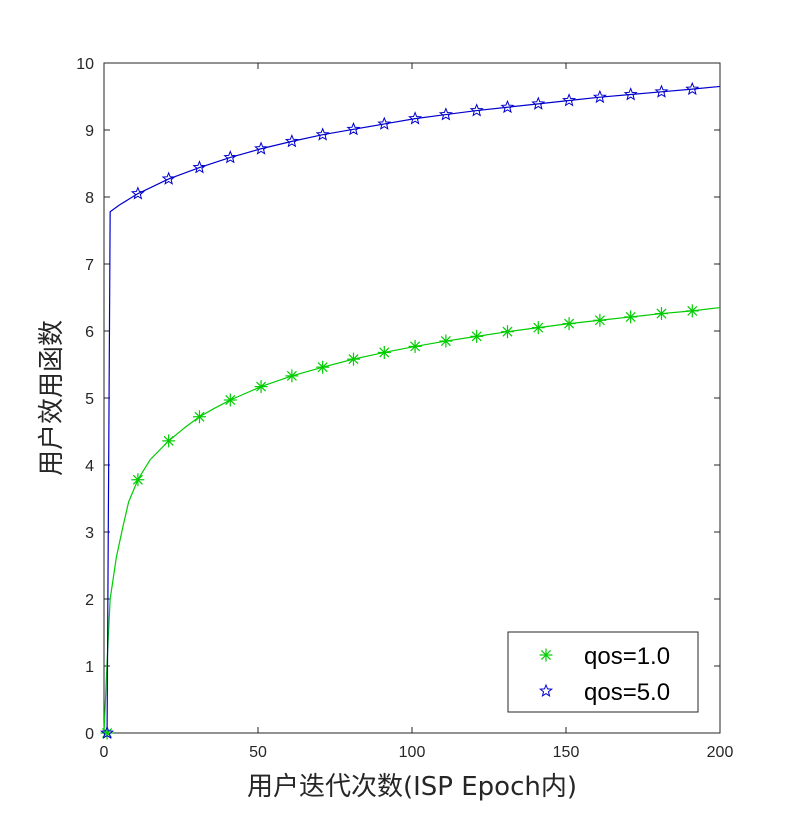 Image resolution: width=796 pixels, height=822 pixels. Describe the element at coordinates (52, 398) in the screenshot. I see `y-axis-label: 用户效用函数` at that location.